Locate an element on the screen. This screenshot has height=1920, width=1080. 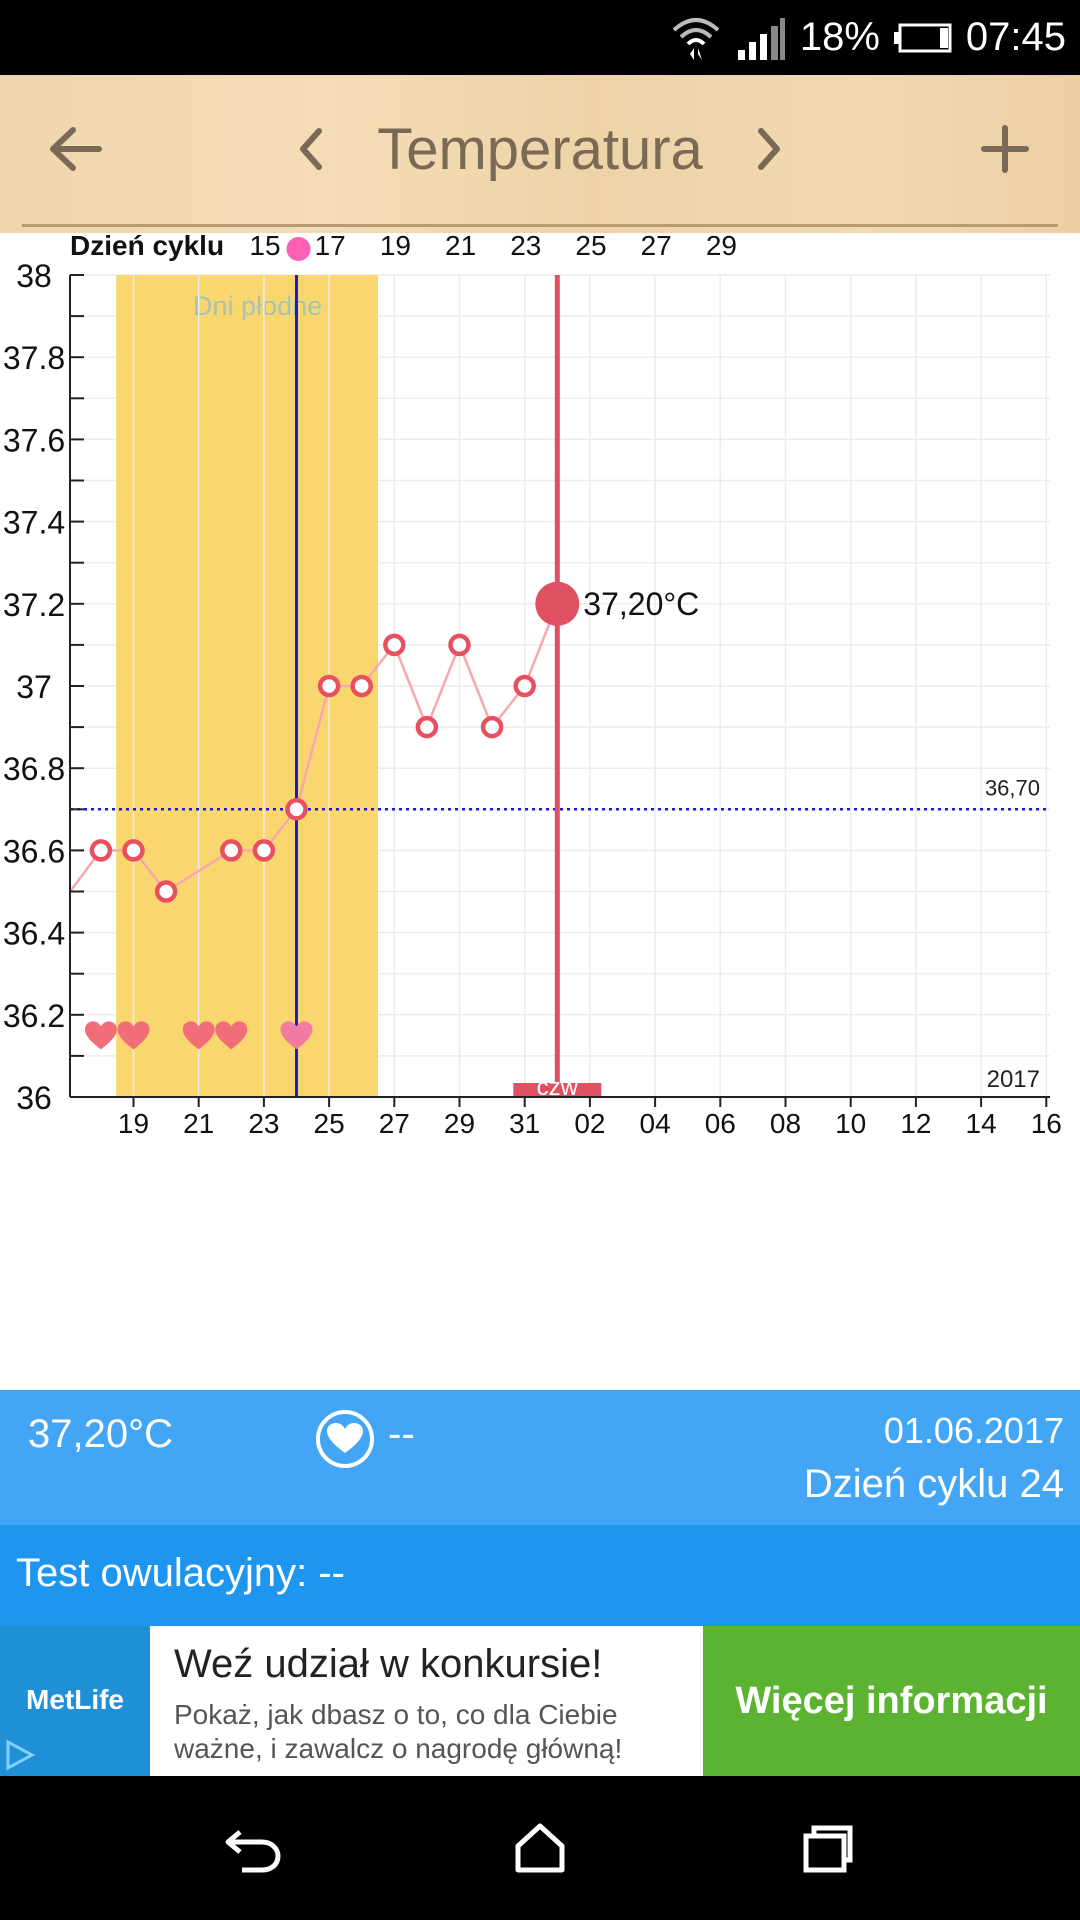
page-title: Temperatura is located at coordinates (540, 149).